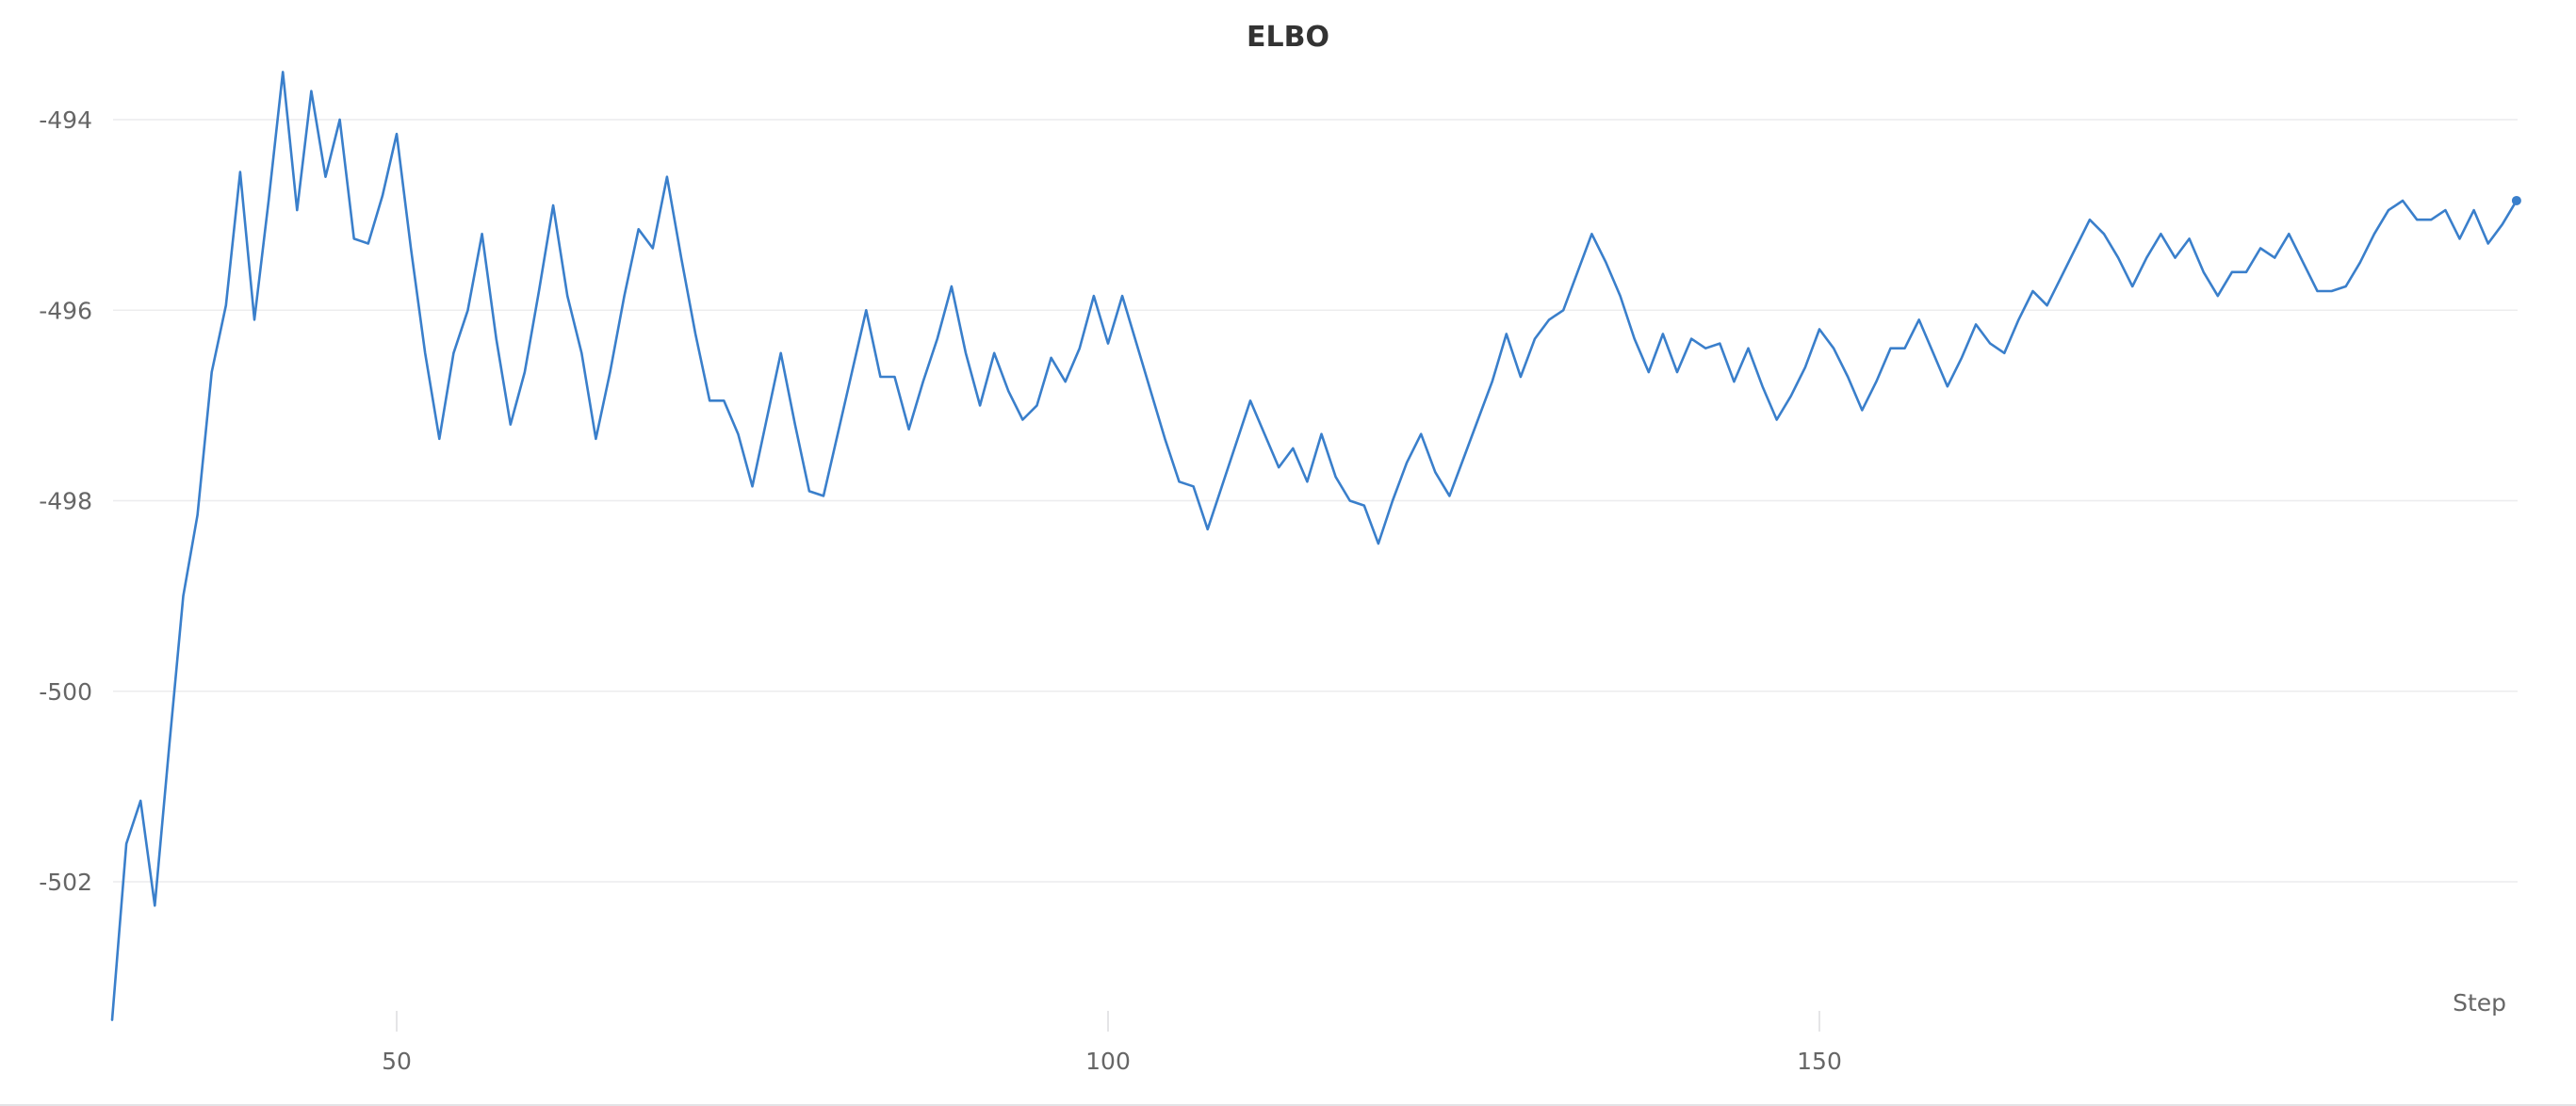 The width and height of the screenshot is (2576, 1106). What do you see at coordinates (397, 1061) in the screenshot?
I see `x-tick-label: 50` at bounding box center [397, 1061].